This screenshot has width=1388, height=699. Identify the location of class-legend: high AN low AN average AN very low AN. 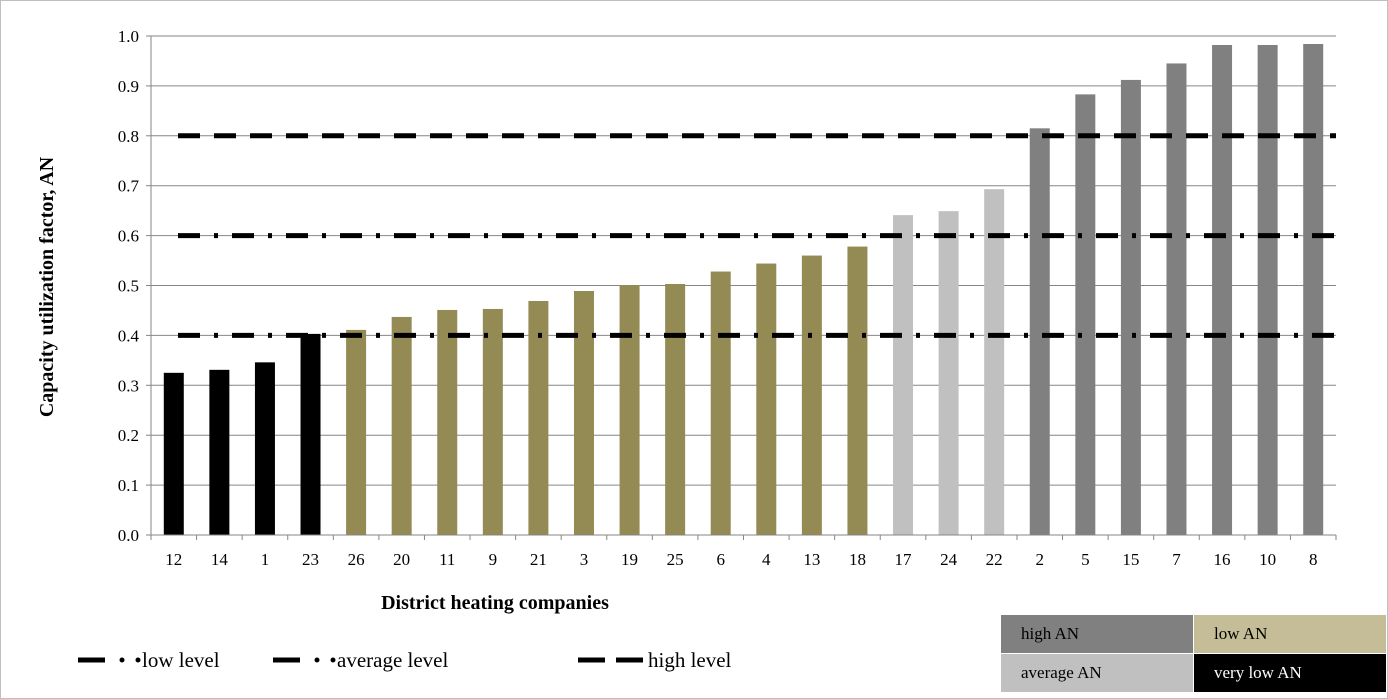
(1193, 653).